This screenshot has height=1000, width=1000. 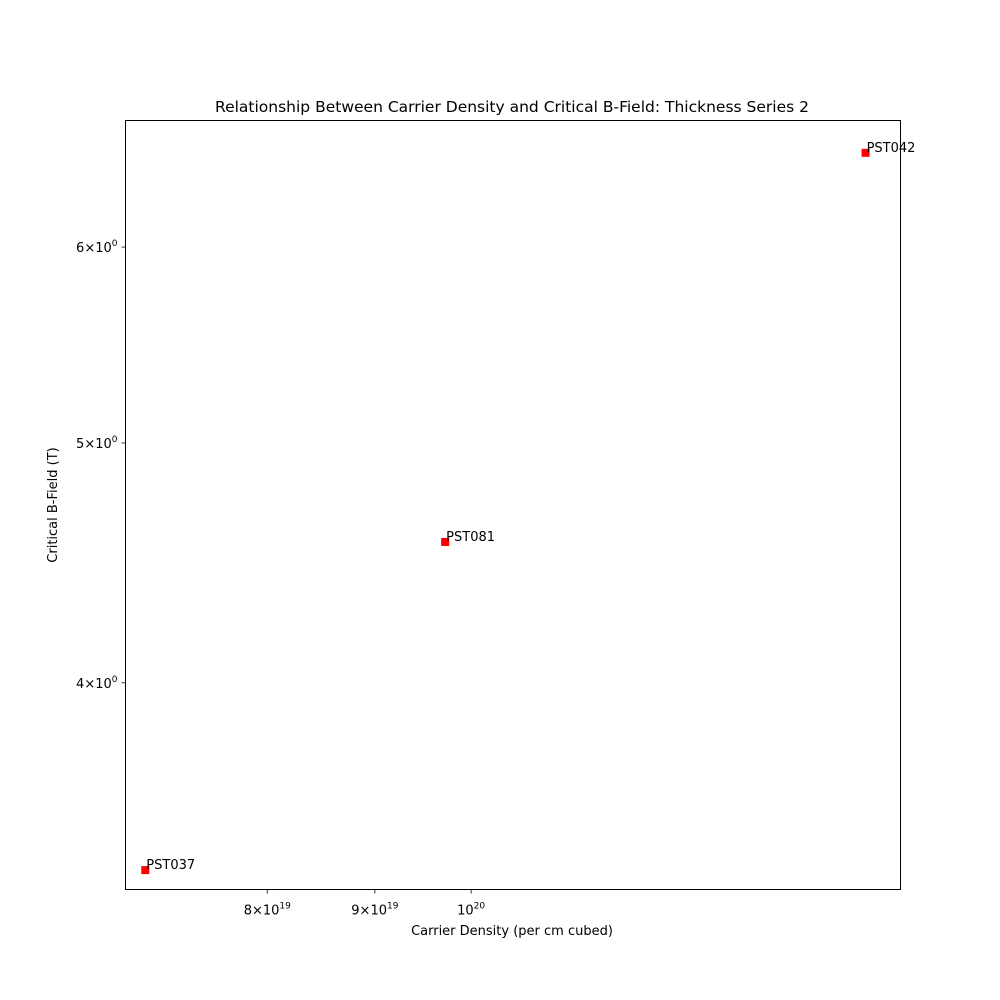 I want to click on point-label: PST037, so click(x=170, y=865).